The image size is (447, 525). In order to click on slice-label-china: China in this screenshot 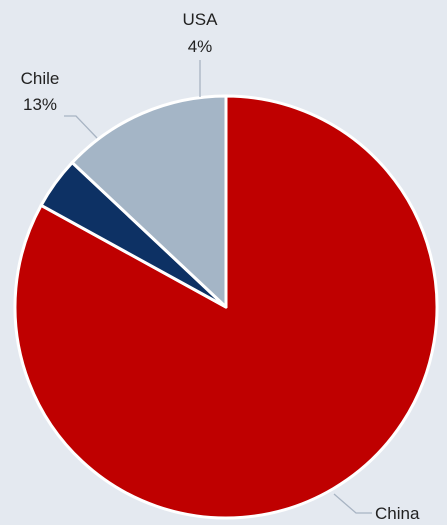, I will do `click(397, 513)`.